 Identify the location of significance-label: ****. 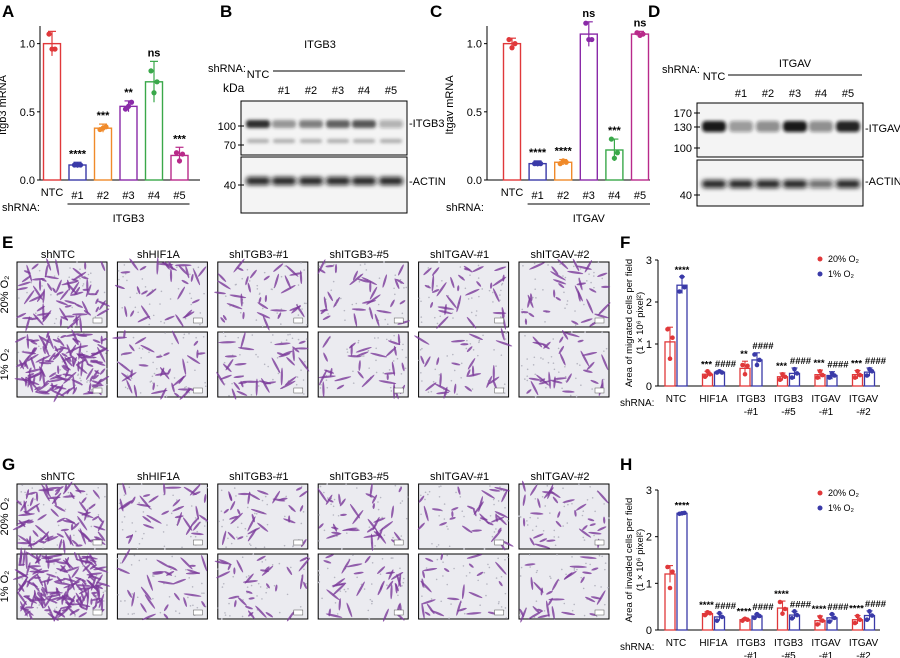
(781, 594).